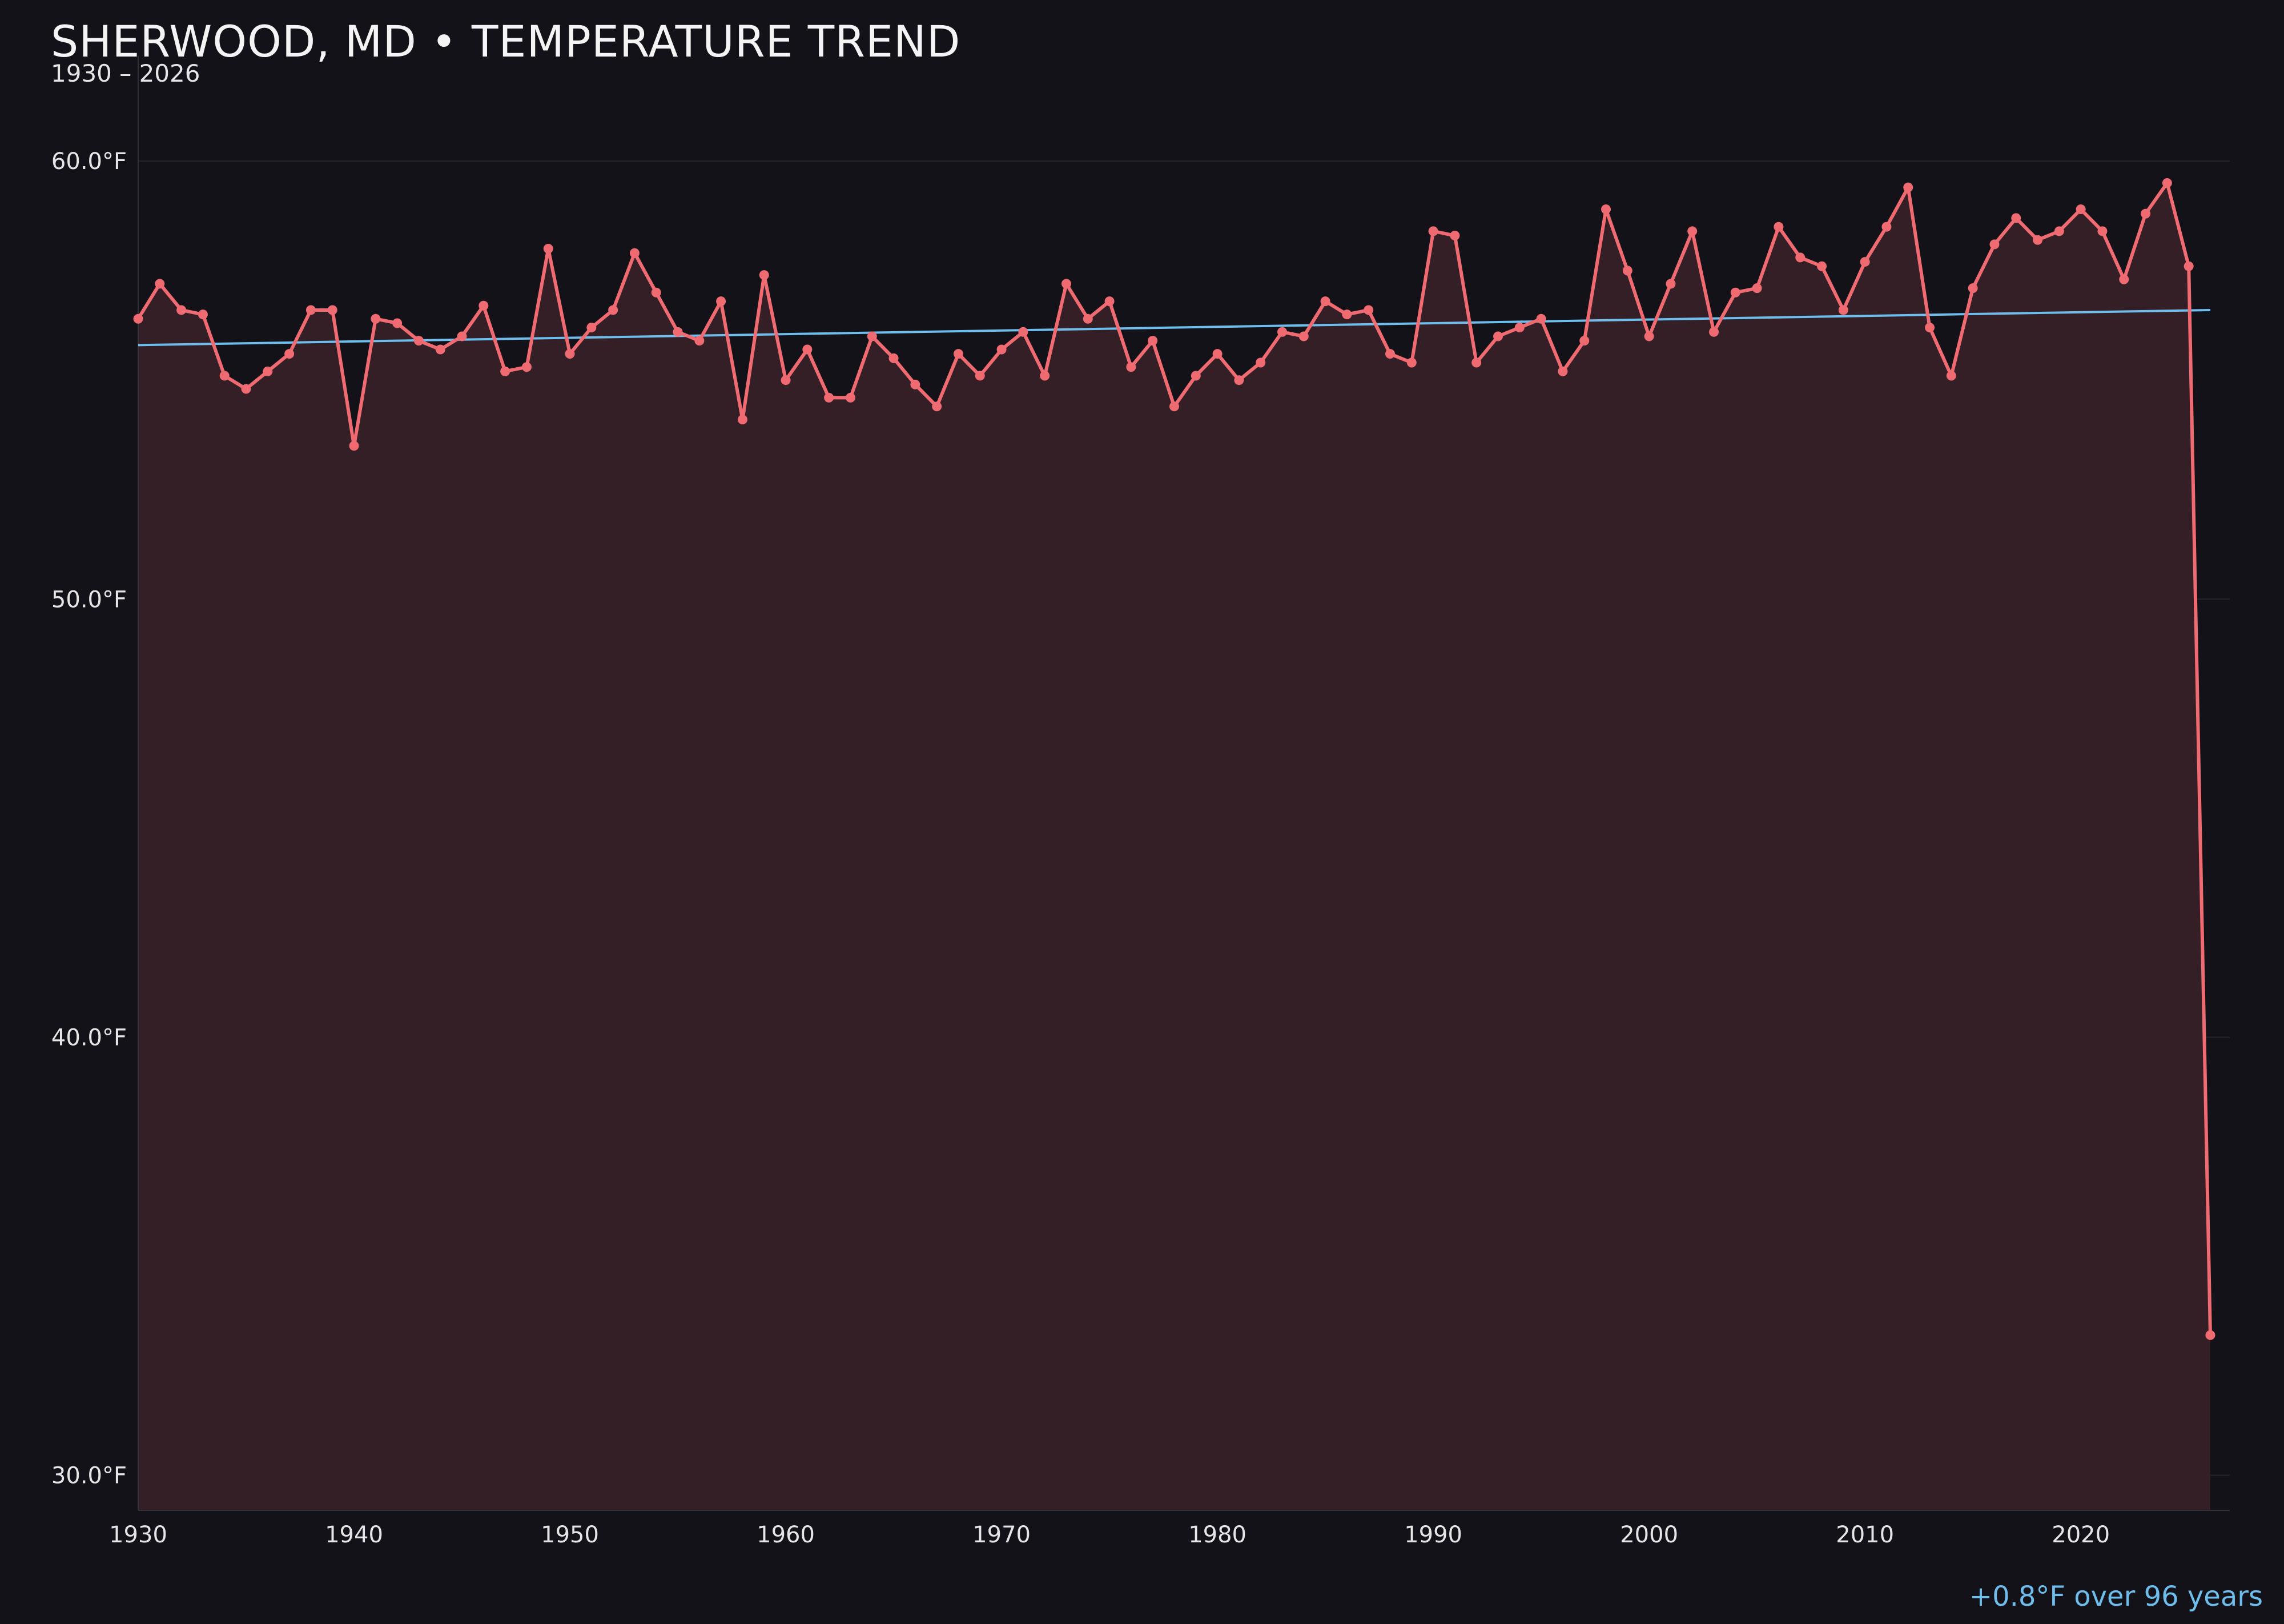 Image resolution: width=2284 pixels, height=1624 pixels. What do you see at coordinates (1174, 327) in the screenshot?
I see `trend-line-layer` at bounding box center [1174, 327].